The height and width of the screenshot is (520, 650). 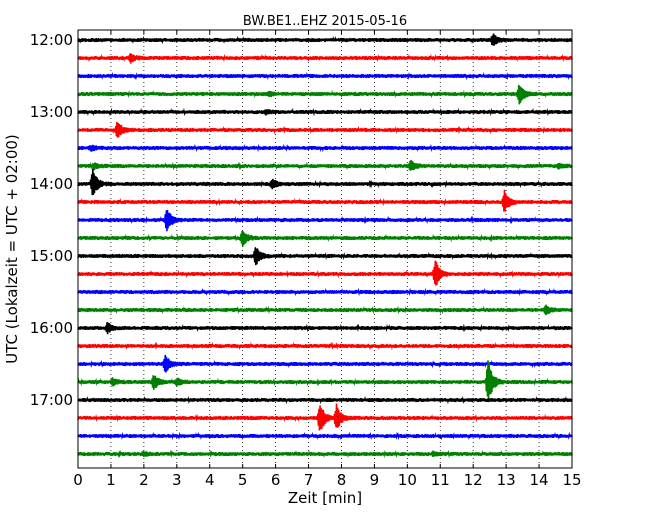 I want to click on y-tick-label: 14:00, so click(x=51, y=184).